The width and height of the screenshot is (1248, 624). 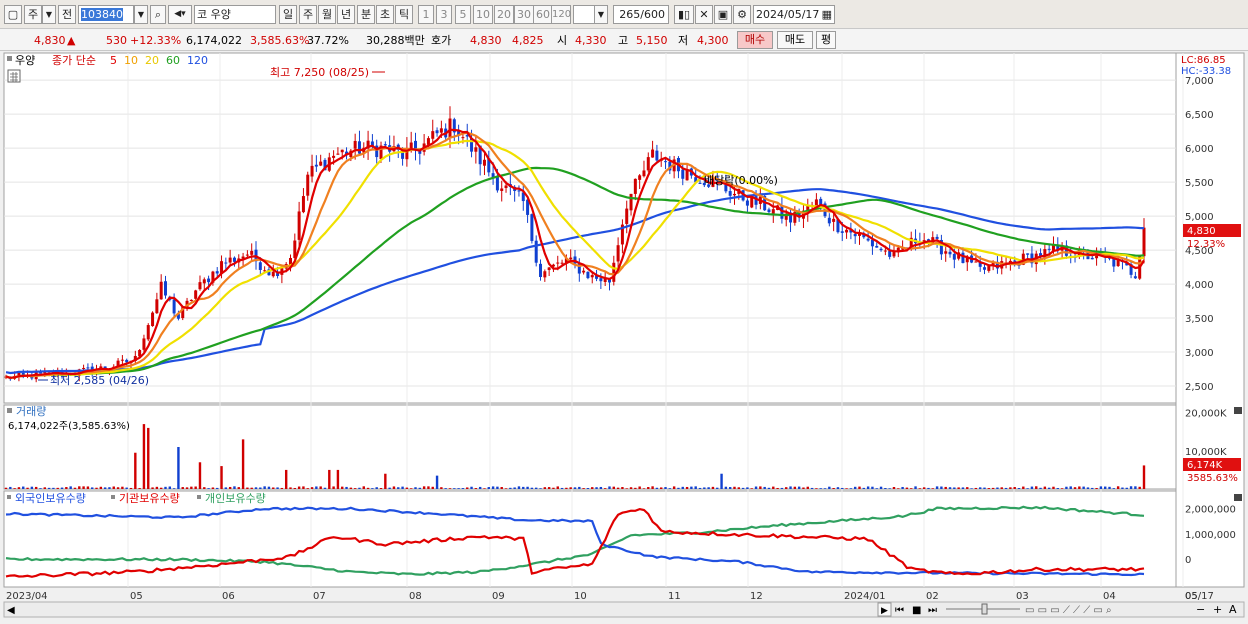 What do you see at coordinates (1205, 465) in the screenshot?
I see `last-volume-label: 6,174K` at bounding box center [1205, 465].